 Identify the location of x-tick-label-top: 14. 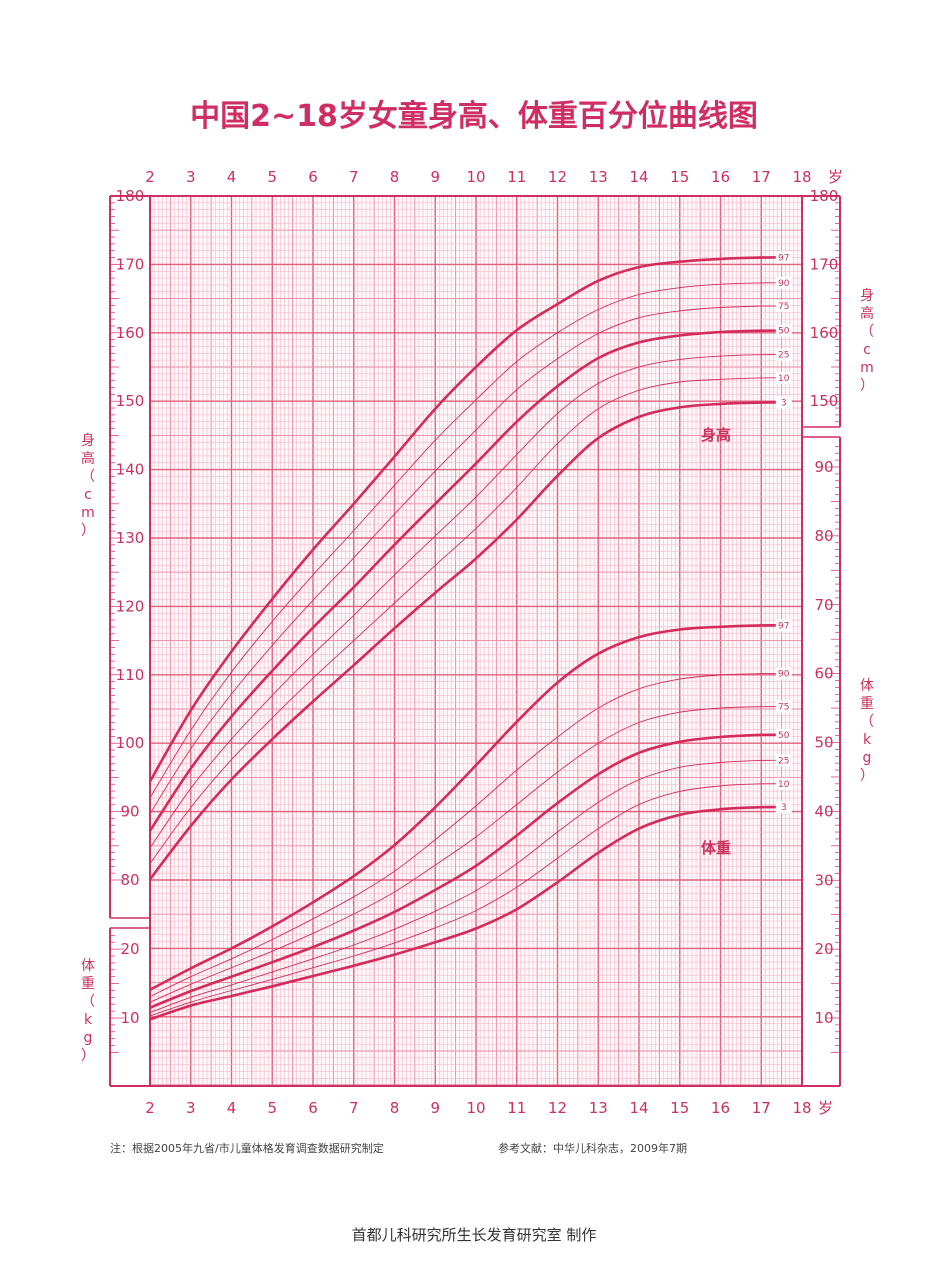
(638, 177).